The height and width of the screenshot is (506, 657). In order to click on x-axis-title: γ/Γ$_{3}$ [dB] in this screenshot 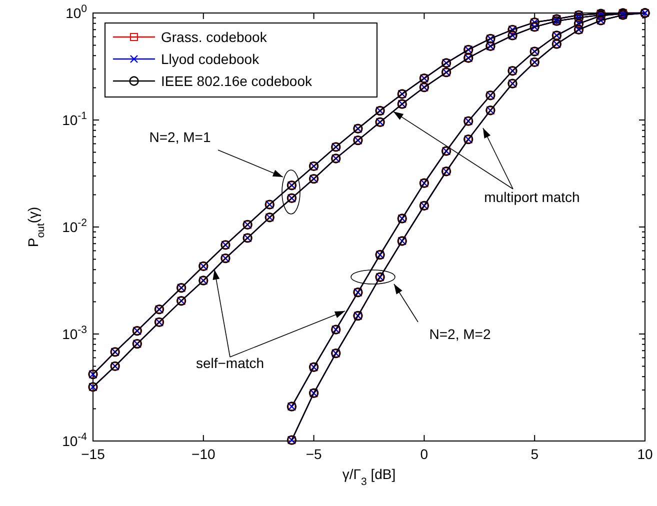, I will do `click(369, 477)`.